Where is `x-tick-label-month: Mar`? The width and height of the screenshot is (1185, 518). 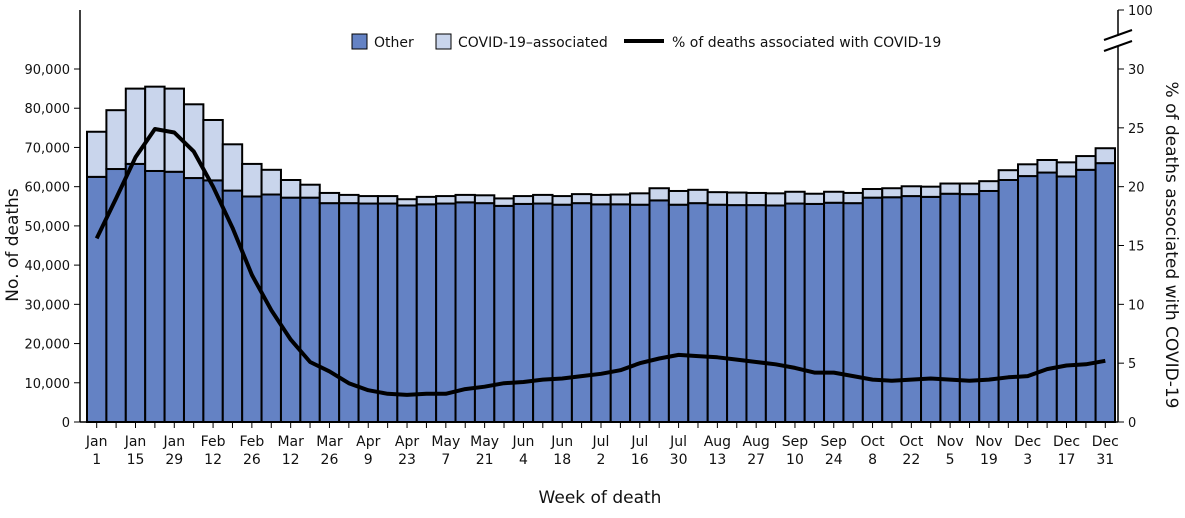 x-tick-label-month: Mar is located at coordinates (329, 442).